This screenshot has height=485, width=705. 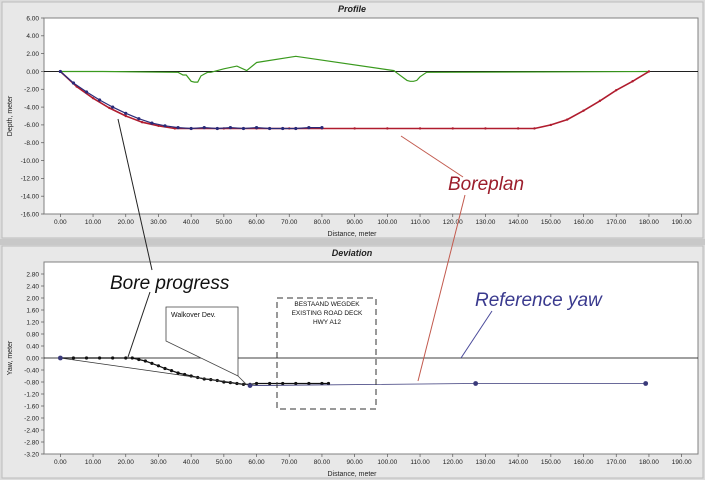 What do you see at coordinates (224, 222) in the screenshot?
I see `profile-x-tick-label: 50.00` at bounding box center [224, 222].